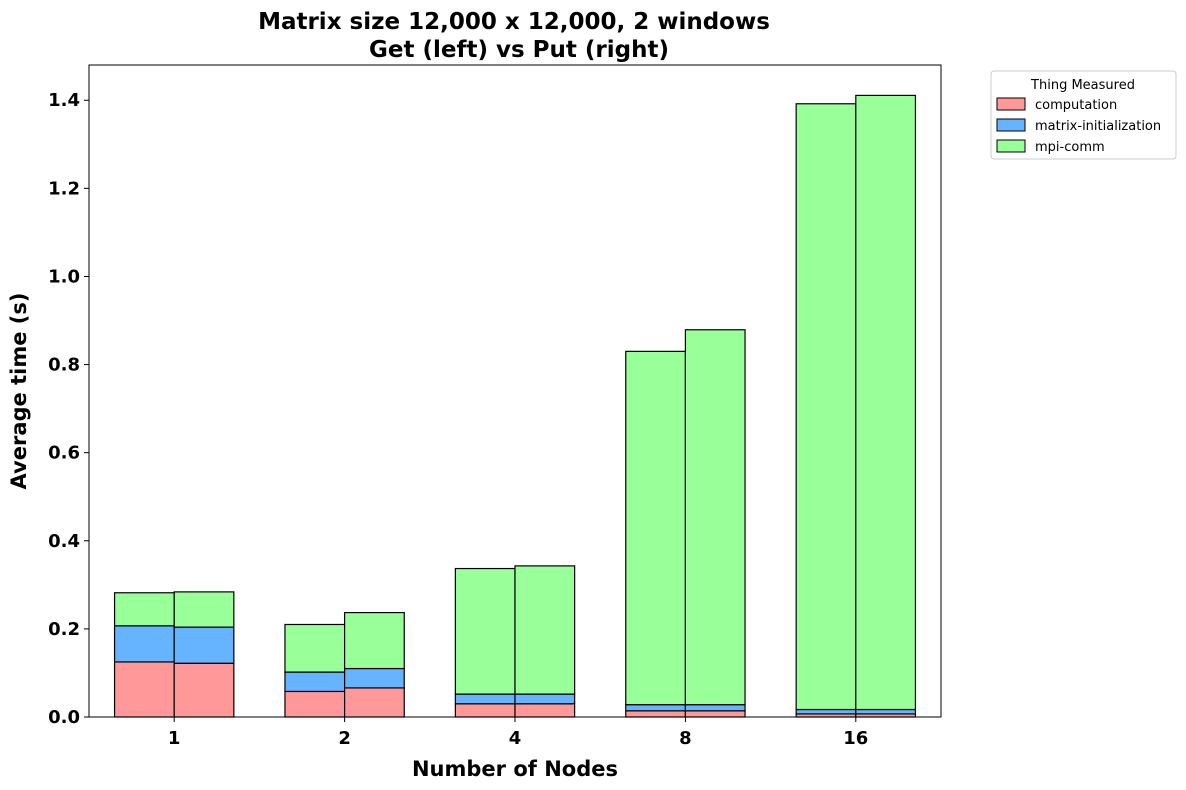 This screenshot has width=1186, height=790. Describe the element at coordinates (64, 100) in the screenshot. I see `y-tick-label: 1.4` at that location.